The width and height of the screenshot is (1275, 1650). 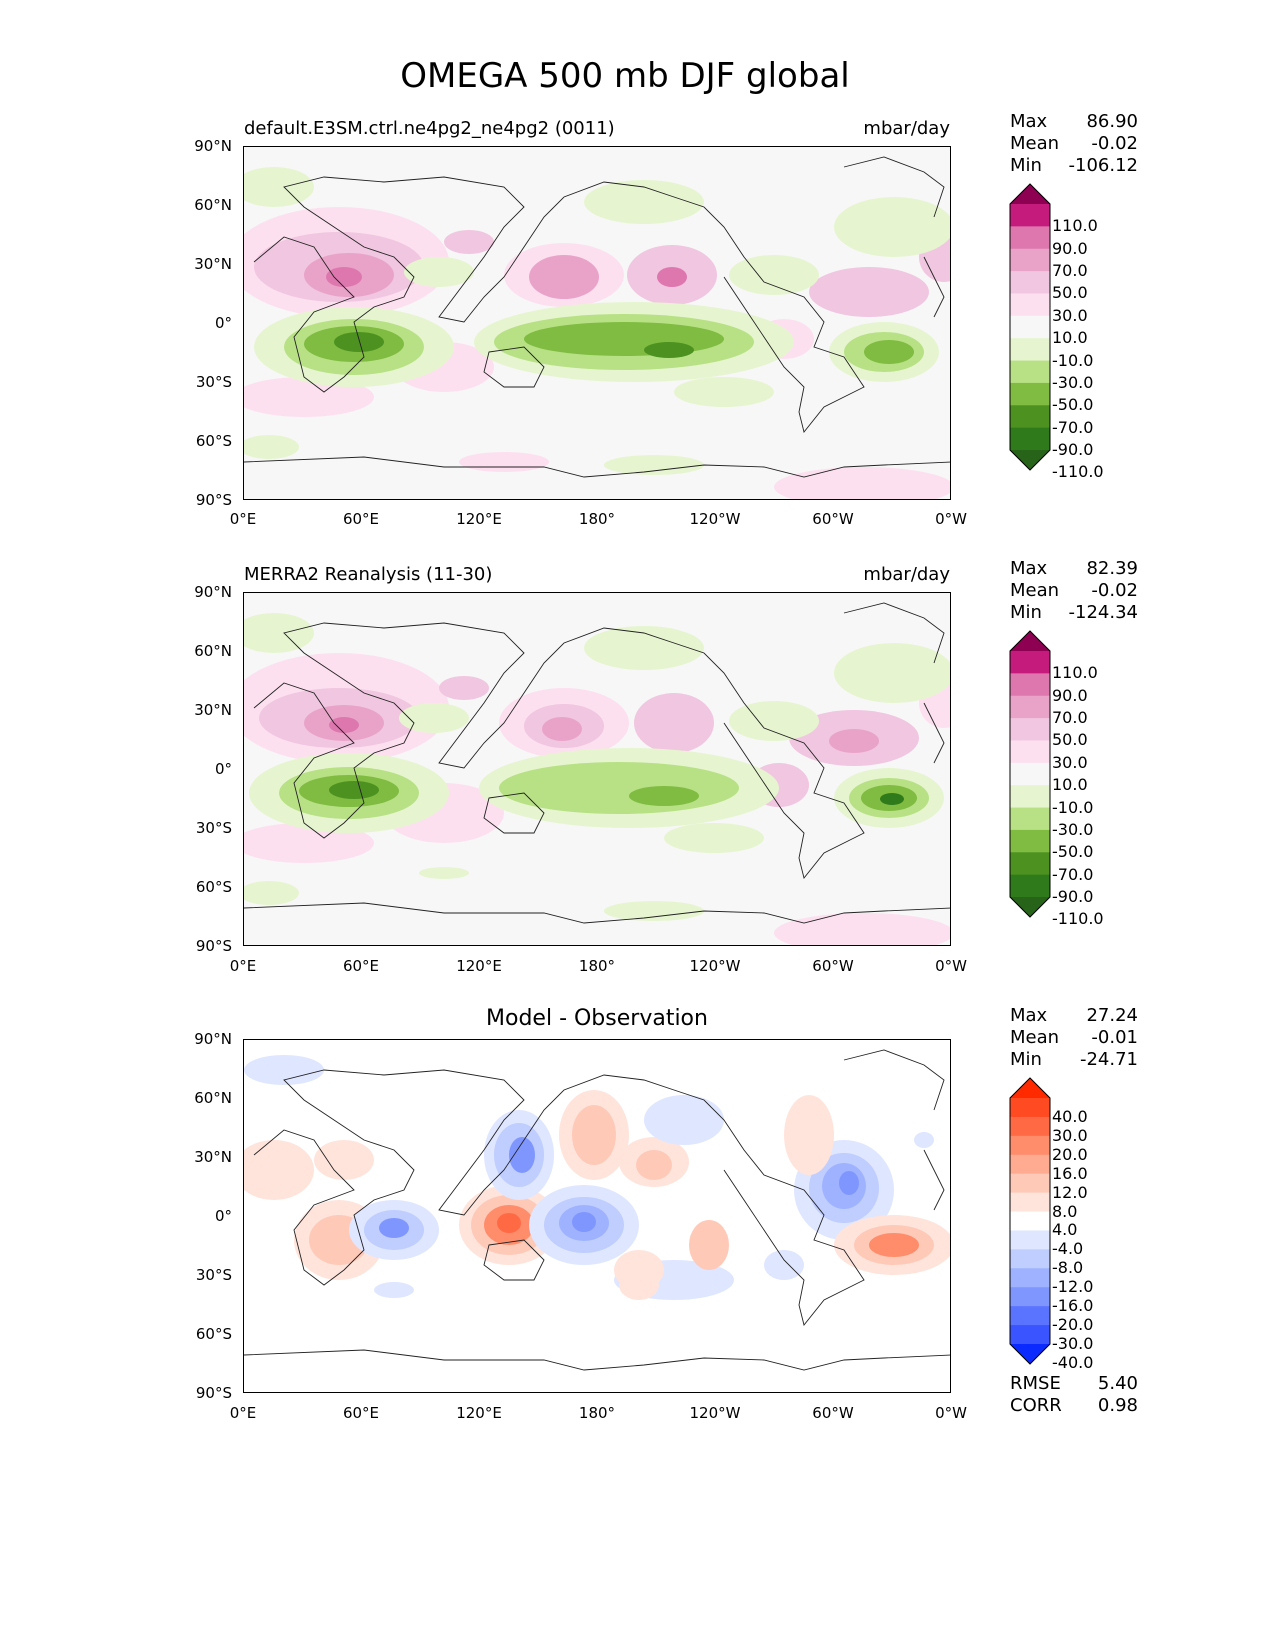 What do you see at coordinates (1103, 612) in the screenshot?
I see `stat-value: -124.34` at bounding box center [1103, 612].